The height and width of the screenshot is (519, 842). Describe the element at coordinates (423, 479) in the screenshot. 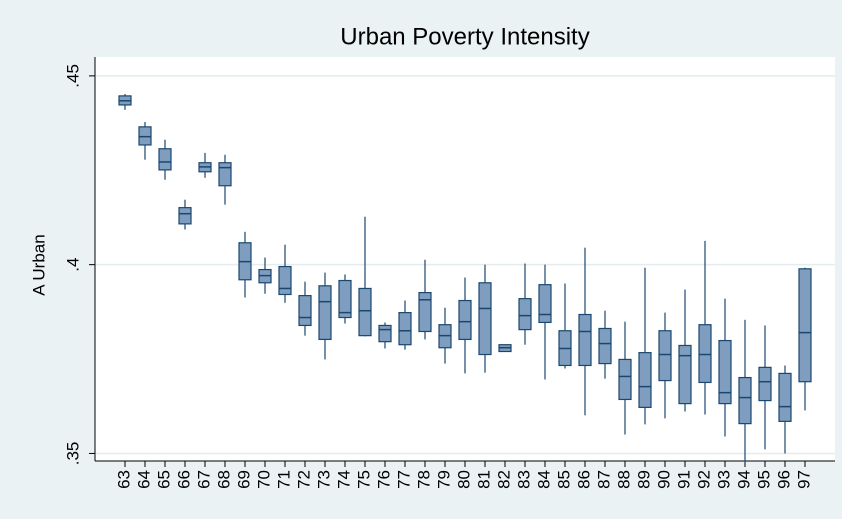

I see `x-tick-label: 78` at that location.